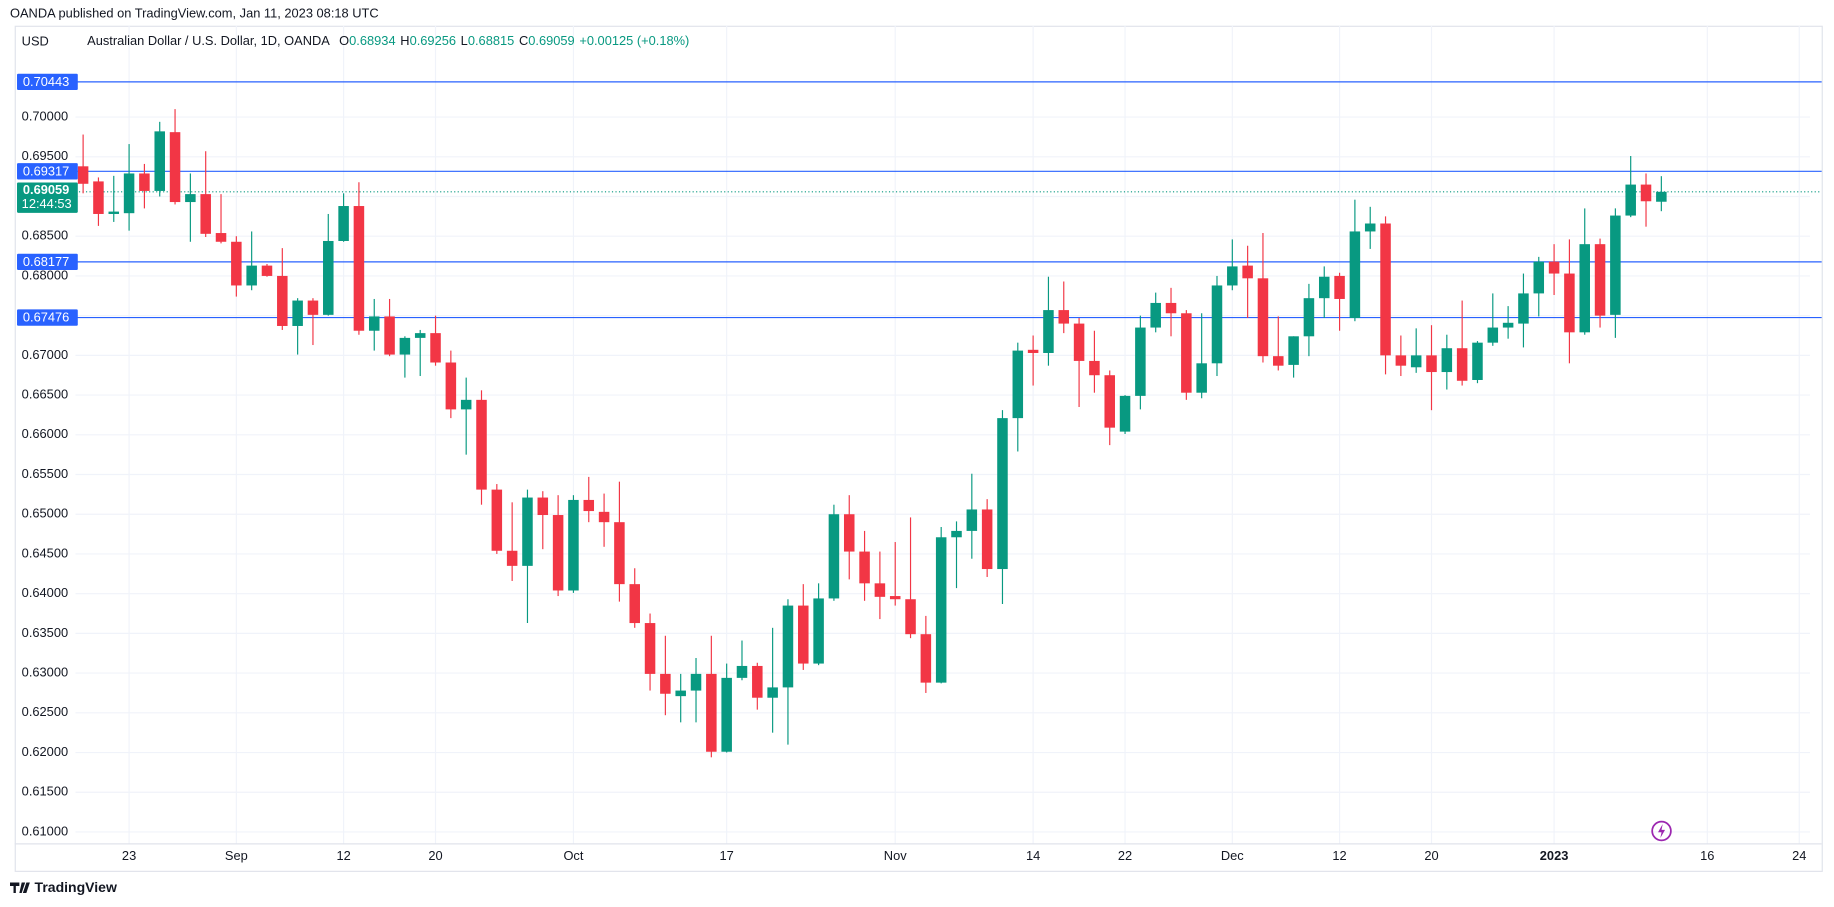 This screenshot has height=907, width=1834. Describe the element at coordinates (45, 155) in the screenshot. I see `y-tick-label: 0.69500` at that location.